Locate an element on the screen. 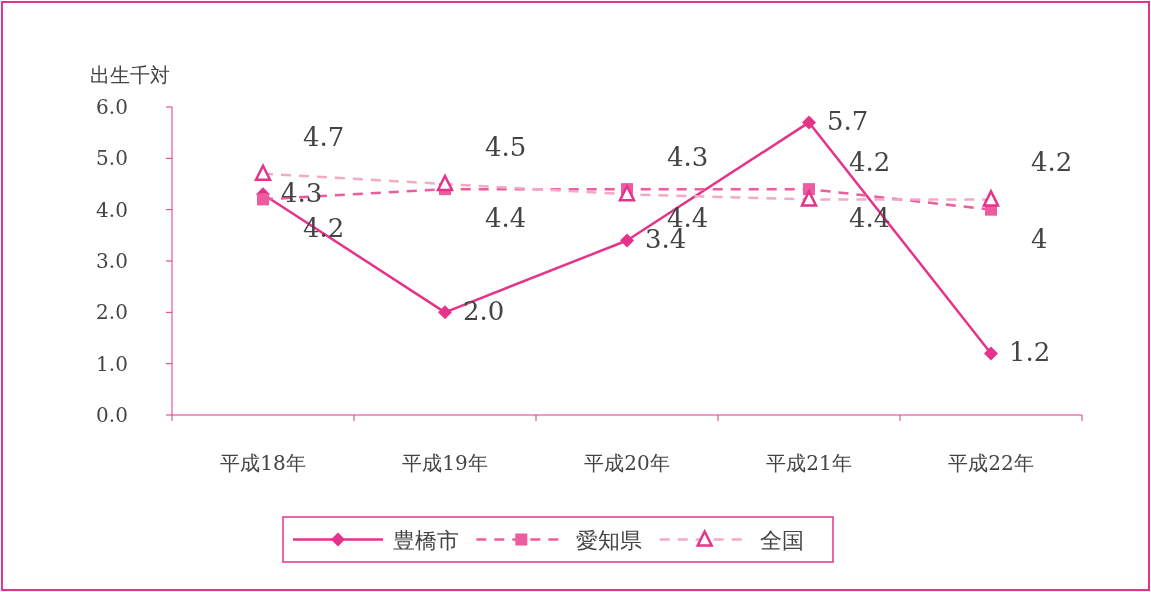 This screenshot has width=1151, height=592. x-tick-label: 平成20年 is located at coordinates (627, 463).